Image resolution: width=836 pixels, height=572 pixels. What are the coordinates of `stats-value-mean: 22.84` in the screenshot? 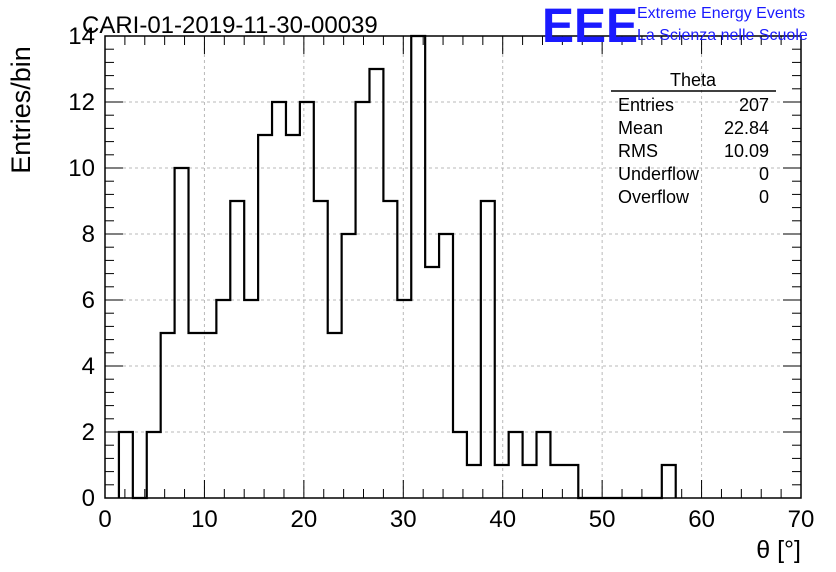 It's located at (746, 128).